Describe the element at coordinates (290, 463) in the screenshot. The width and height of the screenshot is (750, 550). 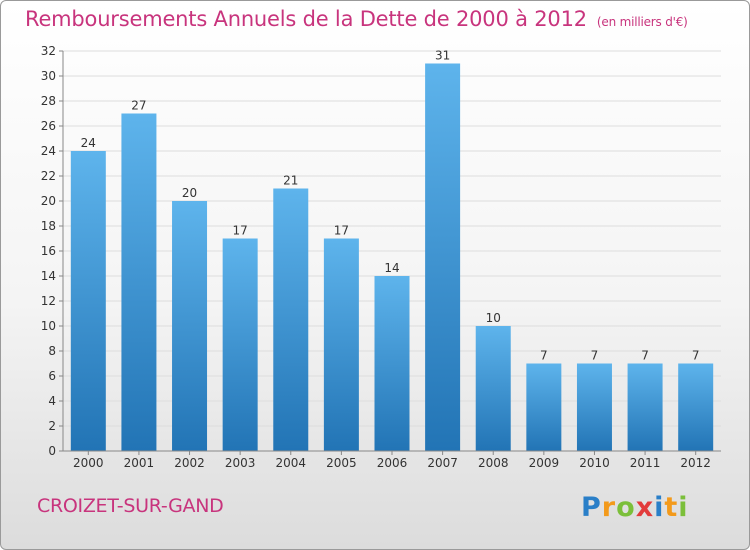
I see `x-tick-label: 2004` at that location.